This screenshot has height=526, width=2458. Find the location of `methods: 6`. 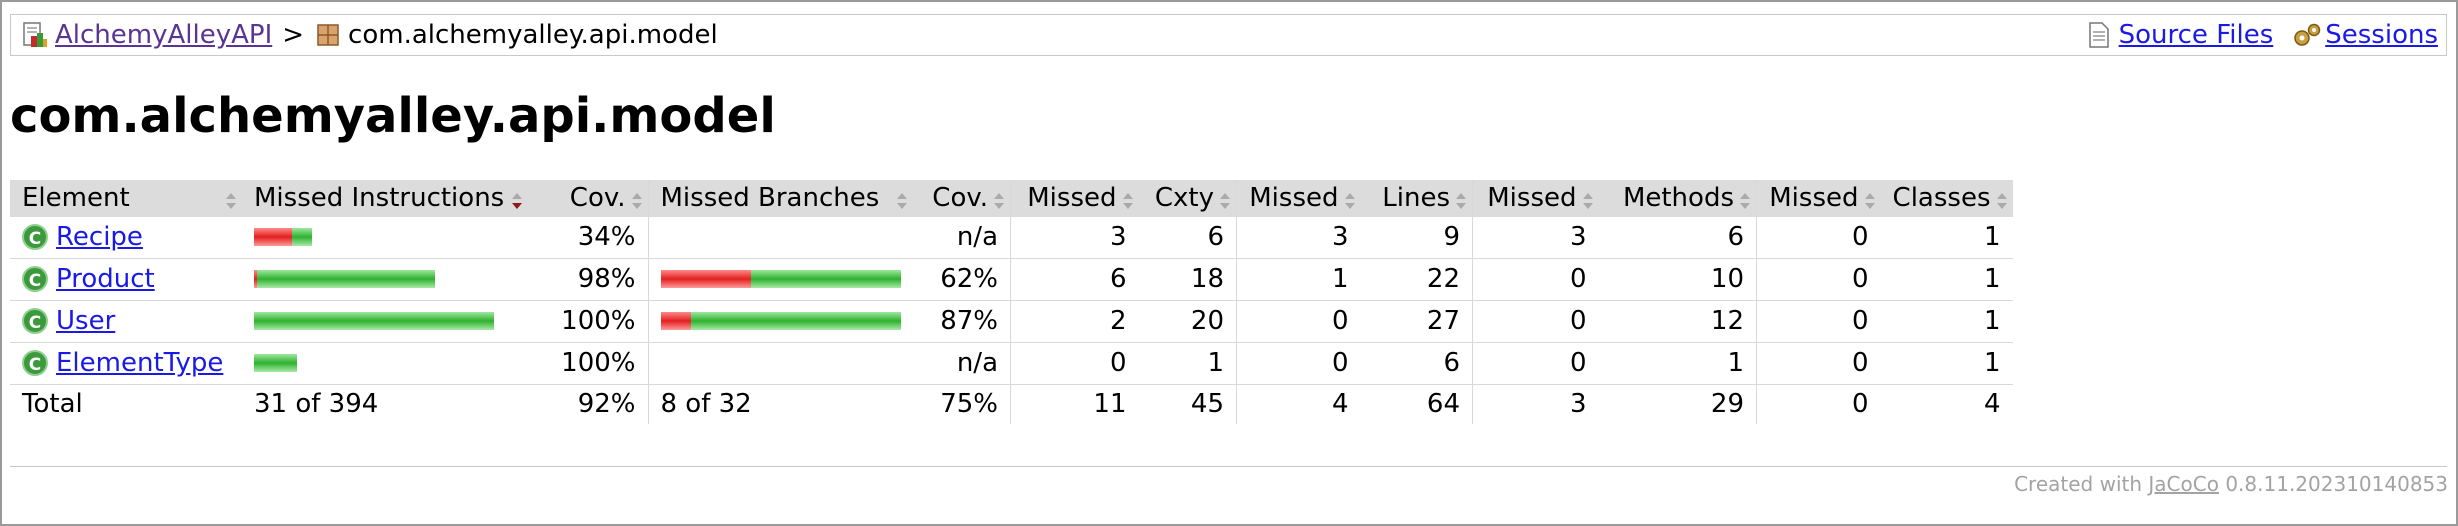

methods: 6 is located at coordinates (1677, 237).